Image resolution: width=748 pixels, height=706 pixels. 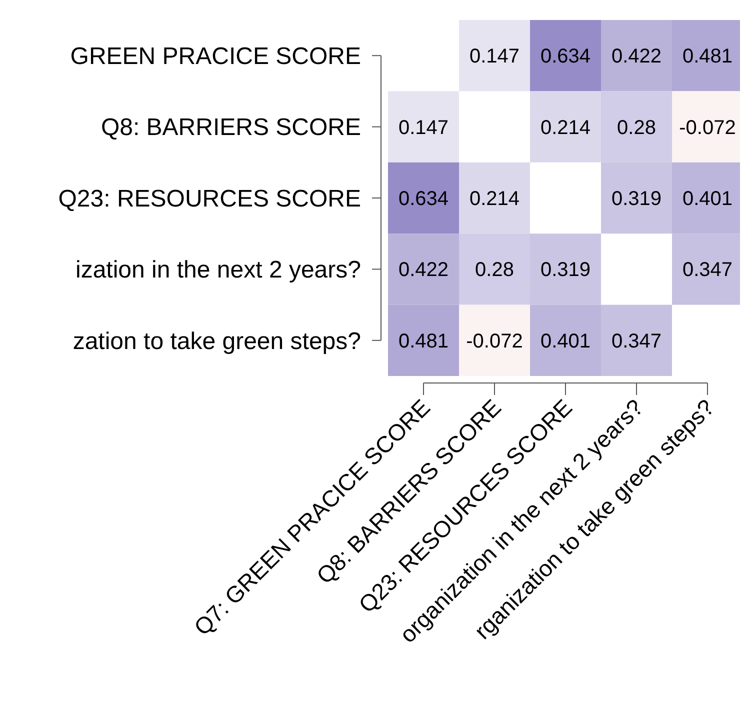 I want to click on y-tick-label: Q23: RESOURCES SCORE, so click(x=209, y=198).